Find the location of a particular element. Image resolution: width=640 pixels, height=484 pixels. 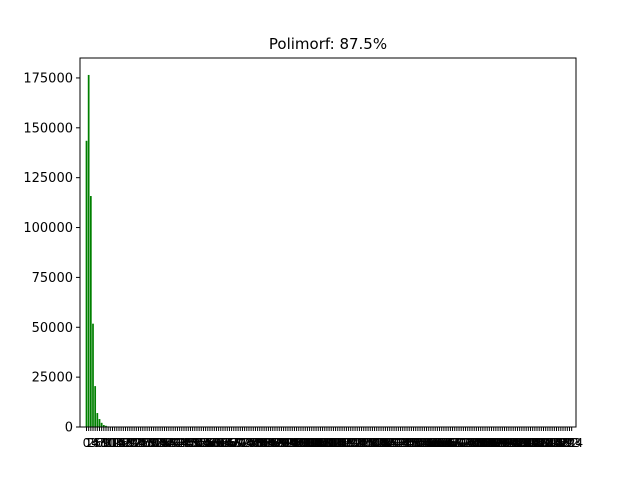

y-tick-label: 150000 is located at coordinates (48, 128).